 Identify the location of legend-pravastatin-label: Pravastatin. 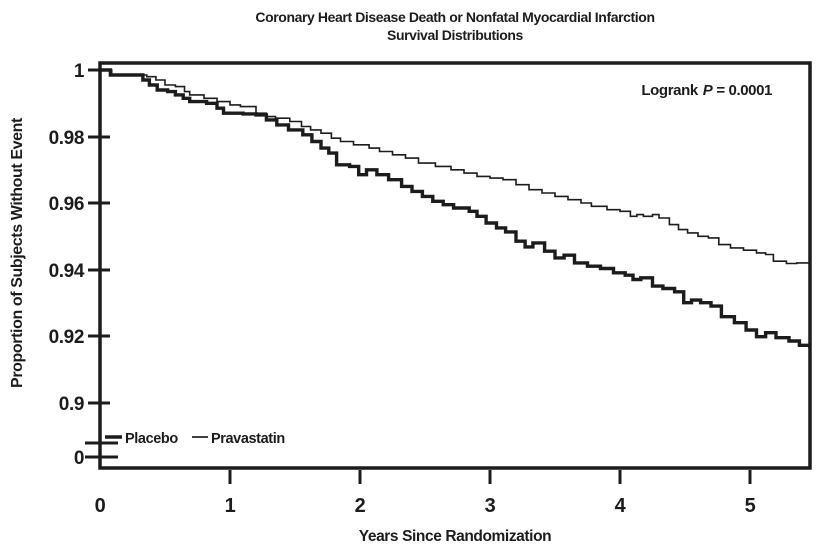
(248, 439).